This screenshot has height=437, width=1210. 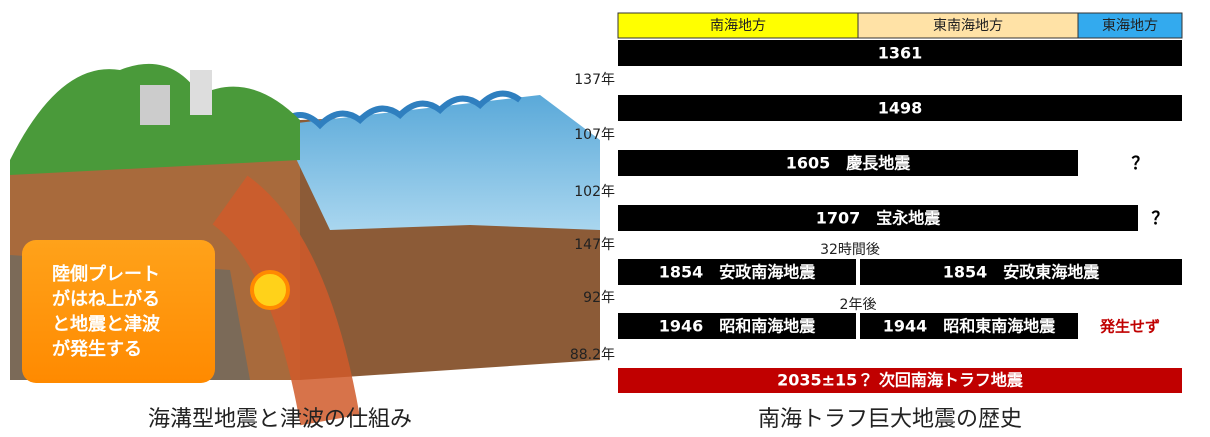 What do you see at coordinates (599, 298) in the screenshot?
I see `interval: 92年` at bounding box center [599, 298].